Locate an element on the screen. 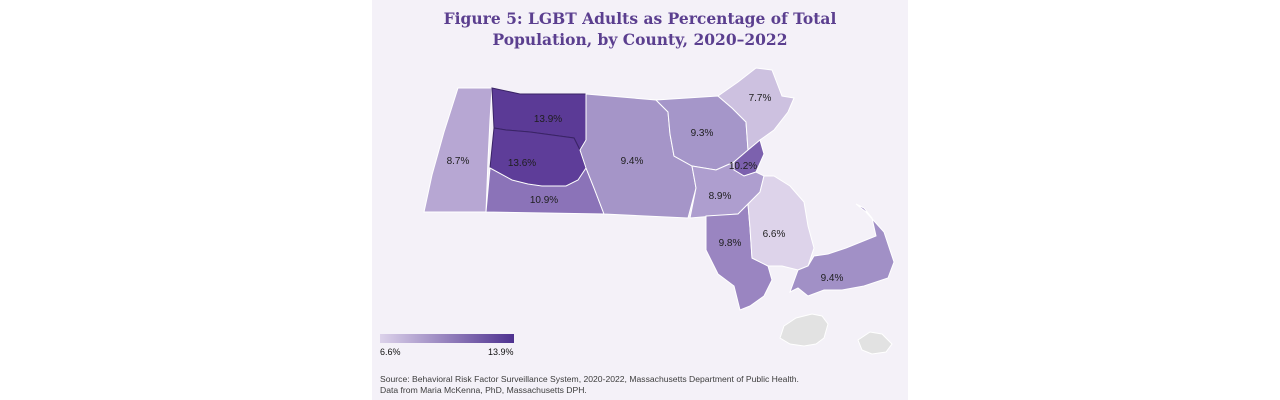 The image size is (1280, 400). label-berkshire: 8.7% is located at coordinates (458, 161).